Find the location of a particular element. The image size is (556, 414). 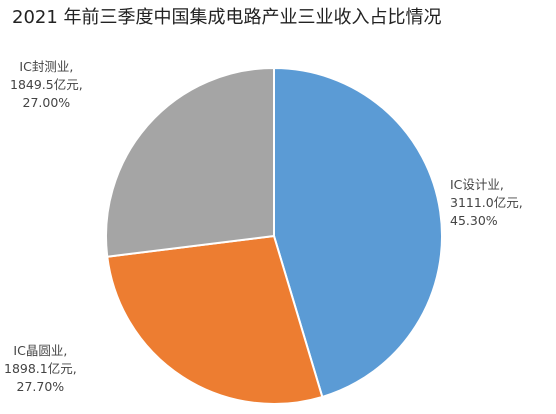

slice-label-packaging-value: 1849.5亿元, is located at coordinates (46, 84).